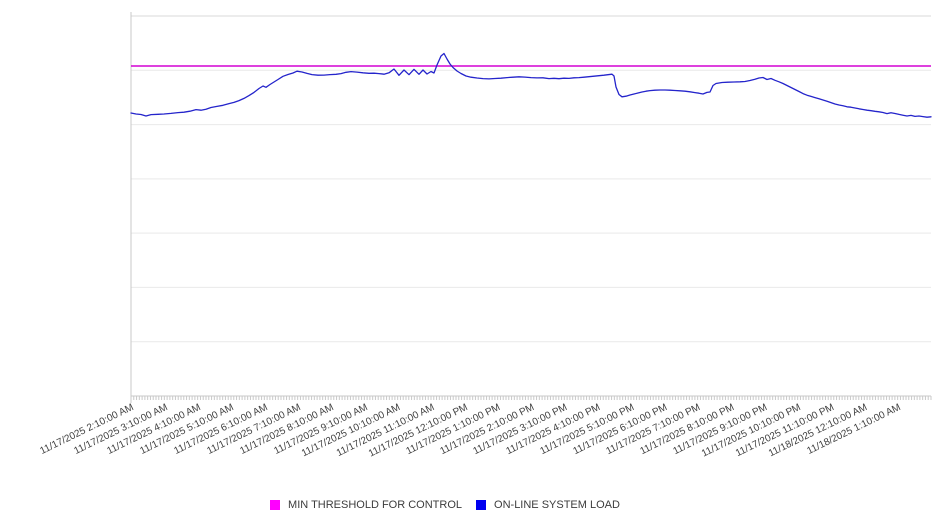  What do you see at coordinates (557, 505) in the screenshot?
I see `legend-label-online-system-load: ON-LINE SYSTEM LOAD` at bounding box center [557, 505].